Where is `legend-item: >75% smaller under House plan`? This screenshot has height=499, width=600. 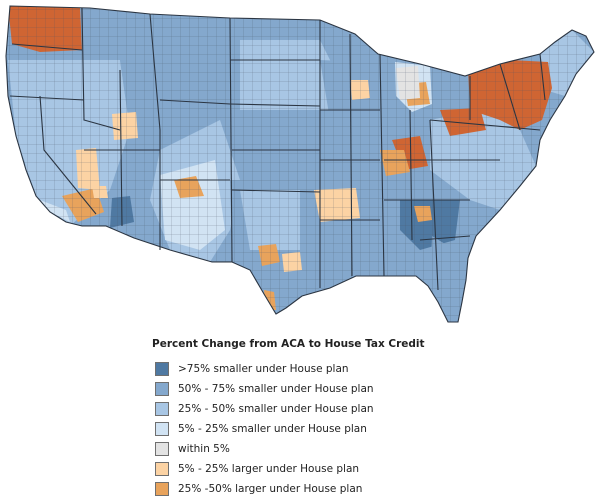
legend-item: >75% smaller under House plan is located at coordinates (300, 369).